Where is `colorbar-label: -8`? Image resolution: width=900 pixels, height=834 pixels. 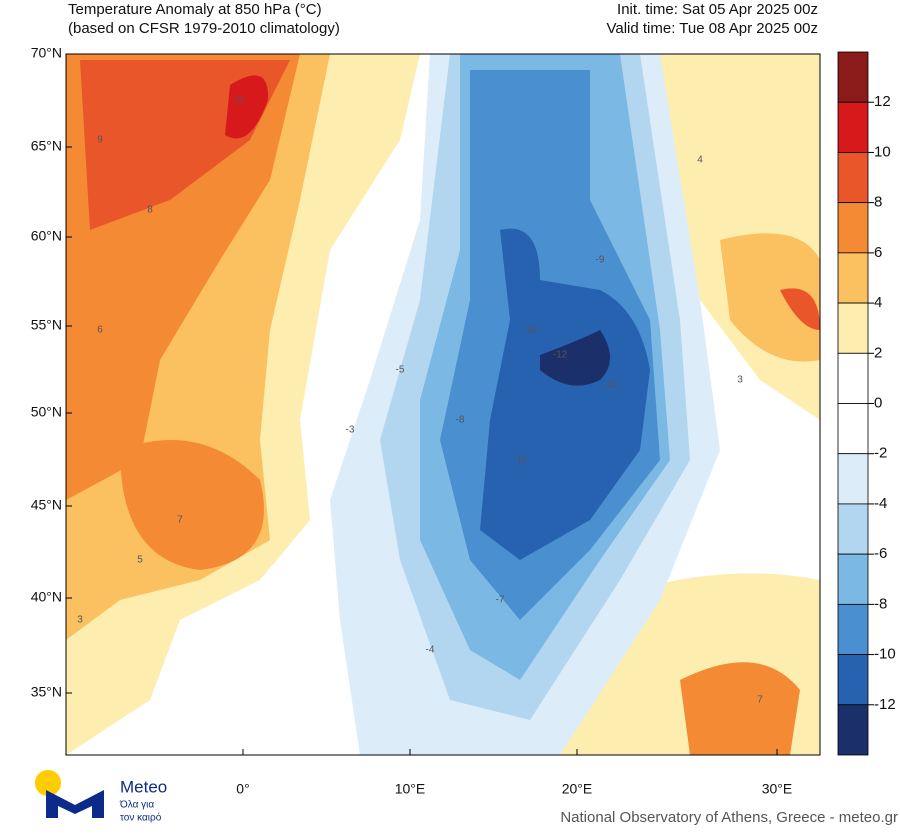 colorbar-label: -8 is located at coordinates (880, 603).